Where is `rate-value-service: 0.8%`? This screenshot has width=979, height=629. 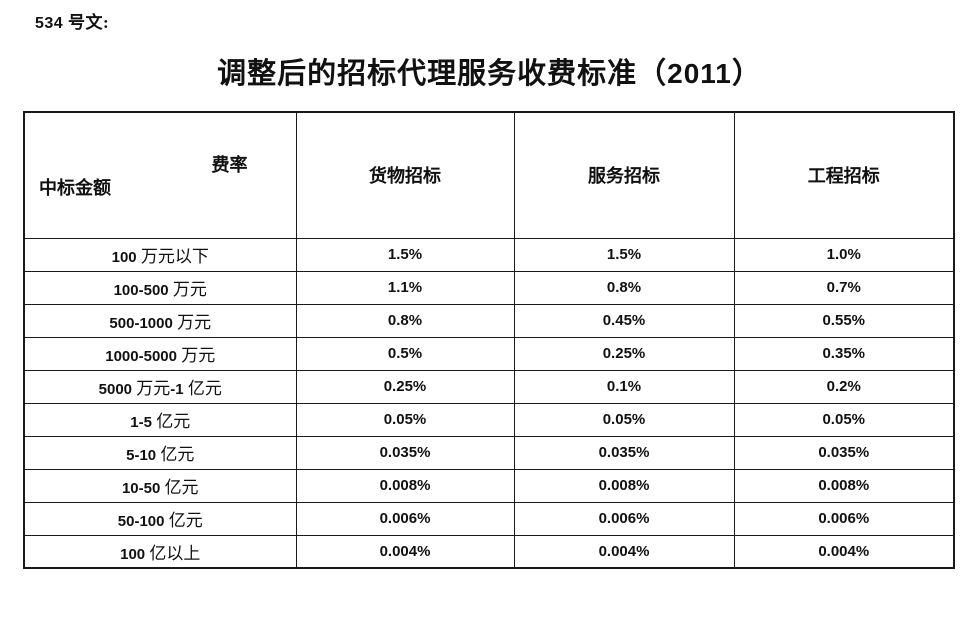
rate-value-service: 0.8% is located at coordinates (624, 287).